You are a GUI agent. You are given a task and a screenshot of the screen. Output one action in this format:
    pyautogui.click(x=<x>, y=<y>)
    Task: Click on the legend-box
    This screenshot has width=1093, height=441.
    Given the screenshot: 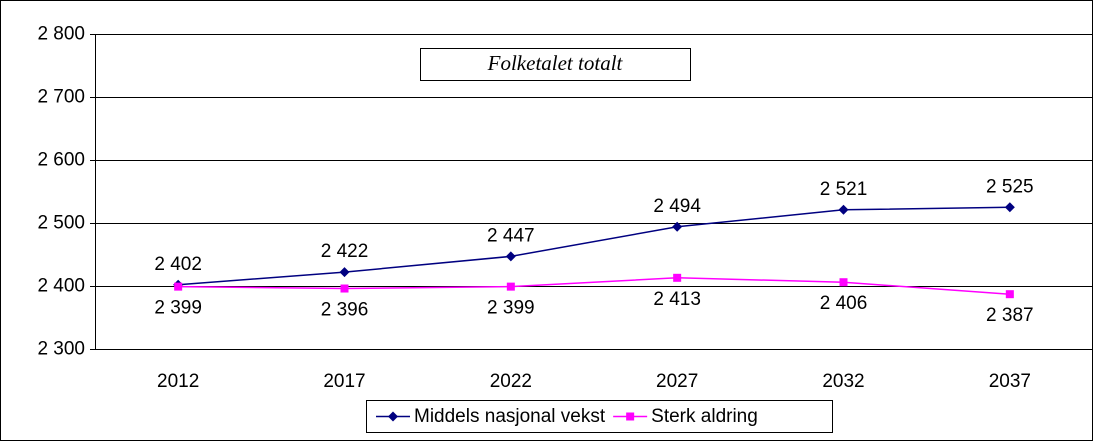 What is the action you would take?
    pyautogui.click(x=599, y=416)
    